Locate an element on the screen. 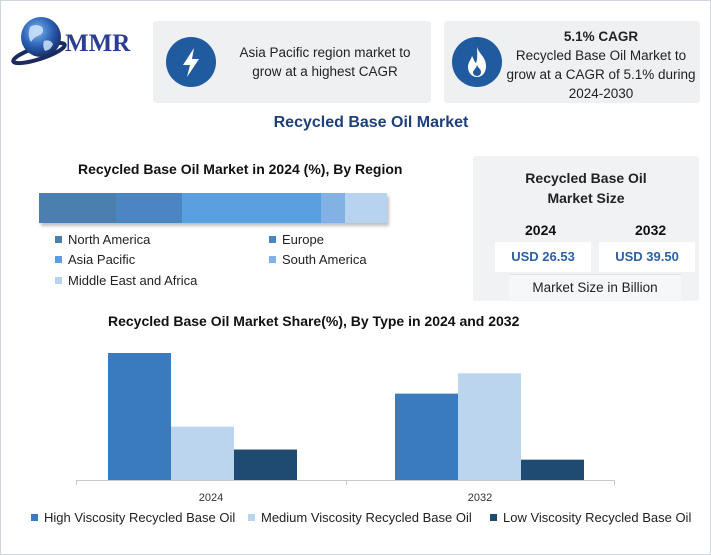 Image resolution: width=711 pixels, height=555 pixels. x-tick-label-2032: 2032 is located at coordinates (480, 498).